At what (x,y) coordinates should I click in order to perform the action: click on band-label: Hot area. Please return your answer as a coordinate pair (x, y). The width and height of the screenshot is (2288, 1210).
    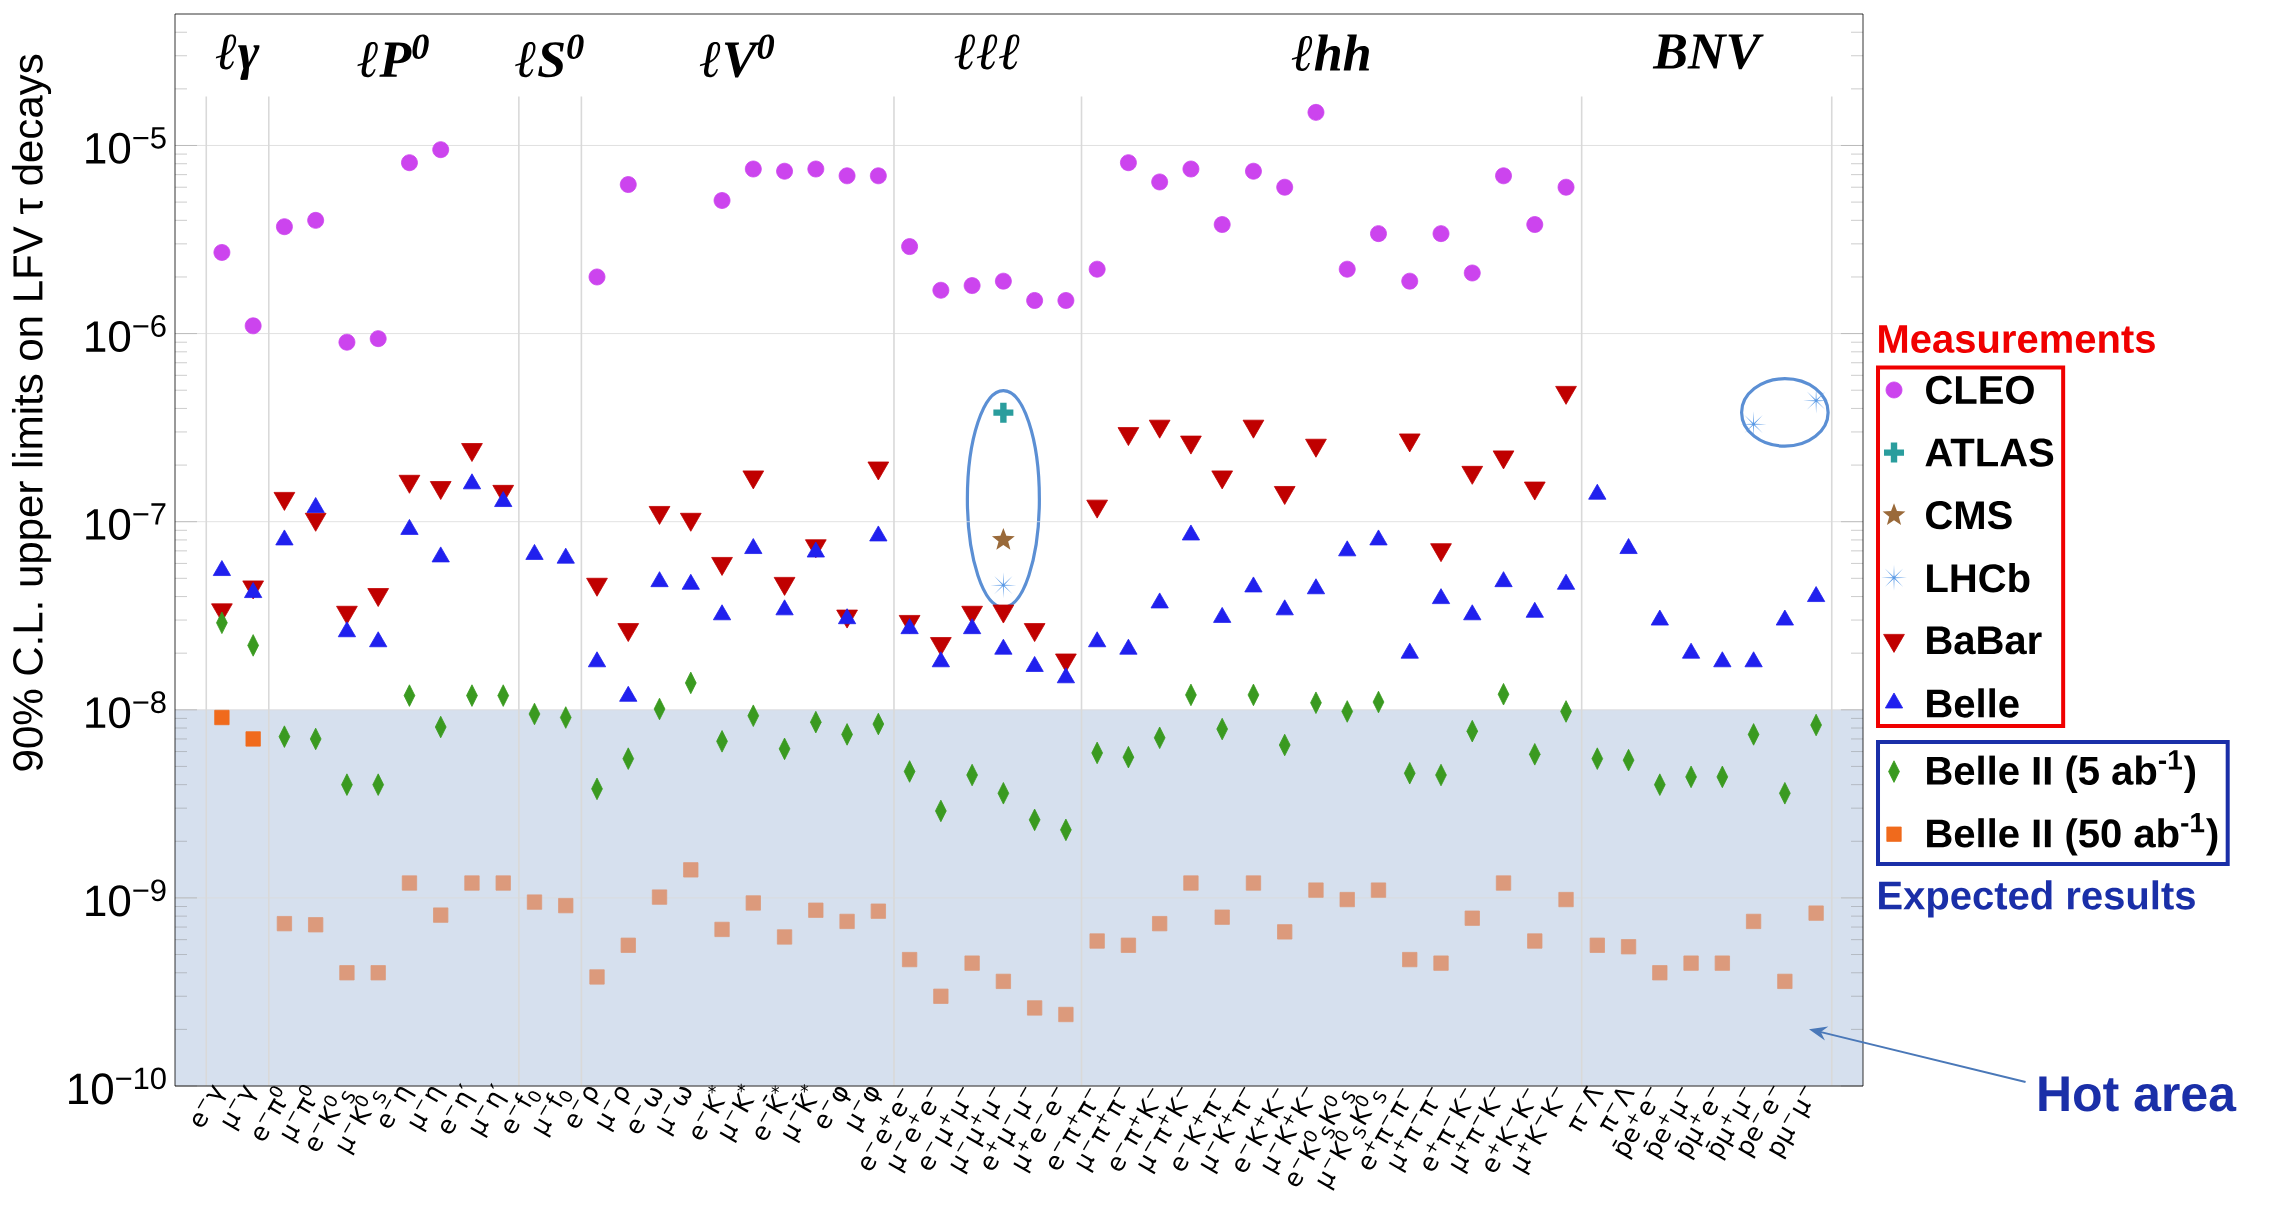
    Looking at the image, I should click on (2138, 1094).